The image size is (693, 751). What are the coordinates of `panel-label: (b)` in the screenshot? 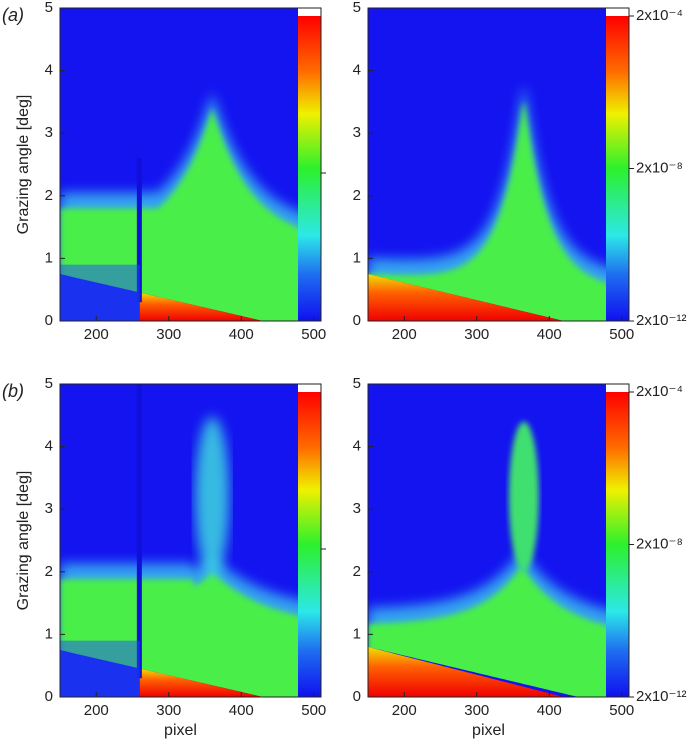 It's located at (13, 391).